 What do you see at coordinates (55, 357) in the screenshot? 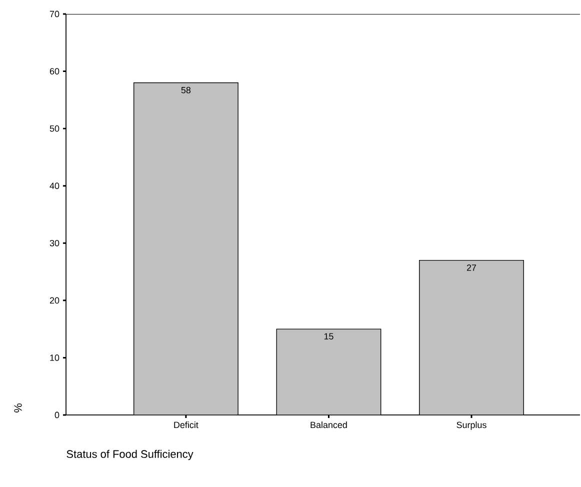
I see `y-tick-label: 10` at bounding box center [55, 357].